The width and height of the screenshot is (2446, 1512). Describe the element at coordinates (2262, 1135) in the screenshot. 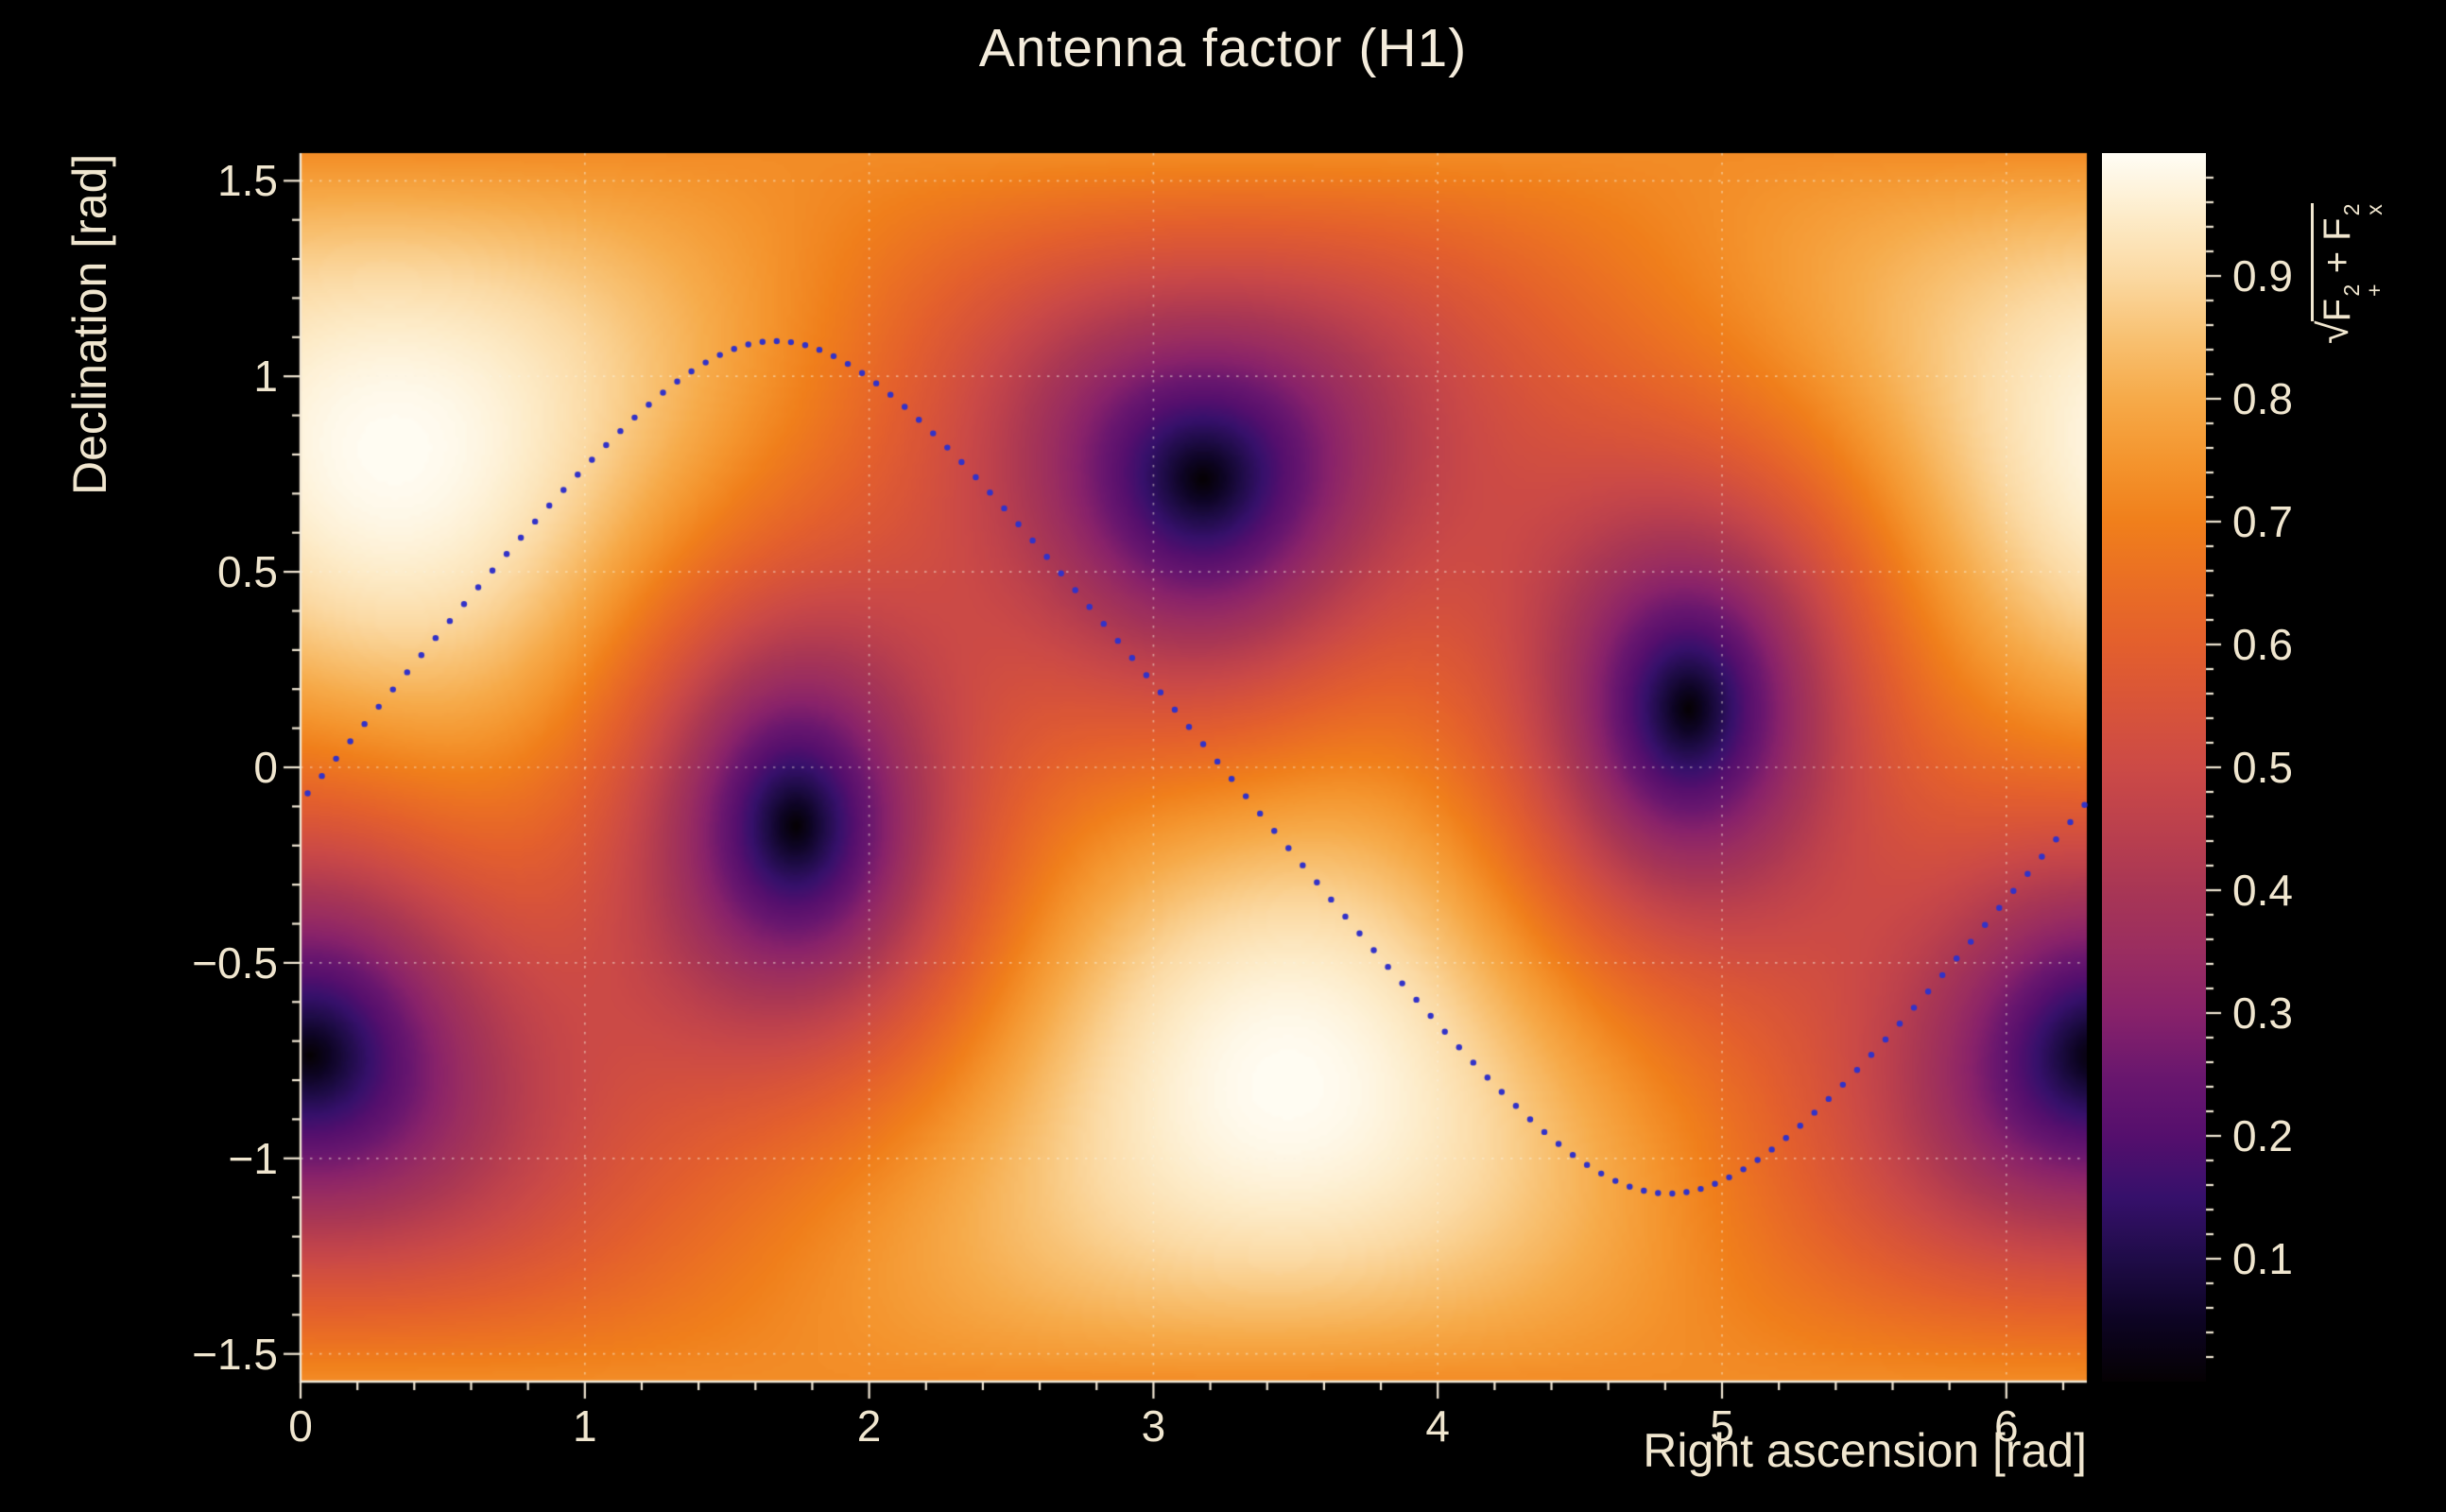

I see `z-tick-label: 0.2` at that location.